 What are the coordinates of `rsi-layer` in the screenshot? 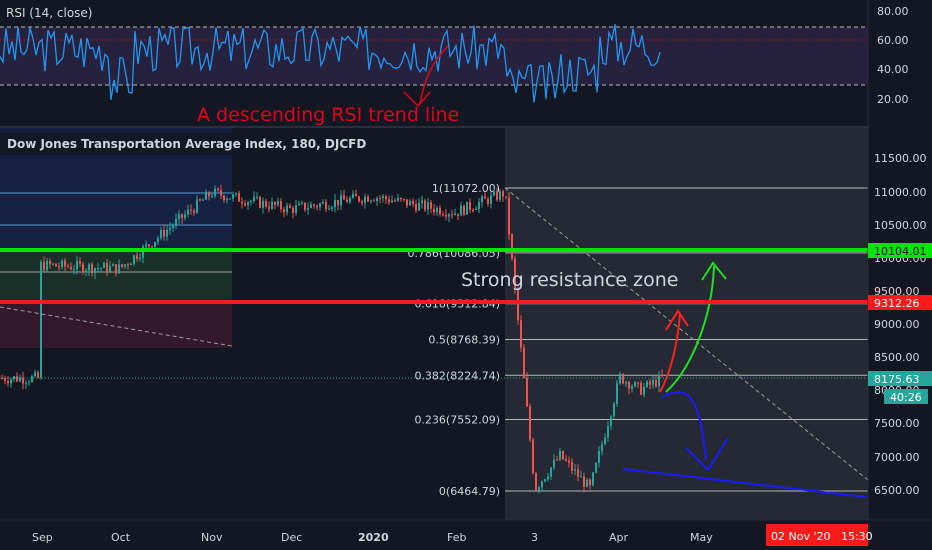 It's located at (330, 63).